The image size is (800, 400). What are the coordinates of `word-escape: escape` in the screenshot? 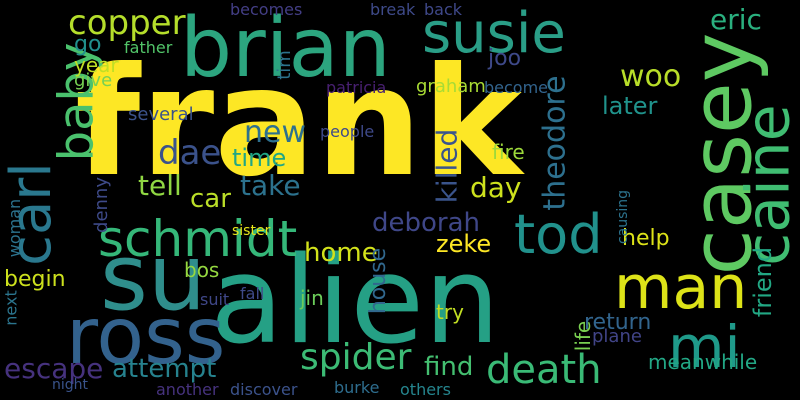 It's located at (54, 368).